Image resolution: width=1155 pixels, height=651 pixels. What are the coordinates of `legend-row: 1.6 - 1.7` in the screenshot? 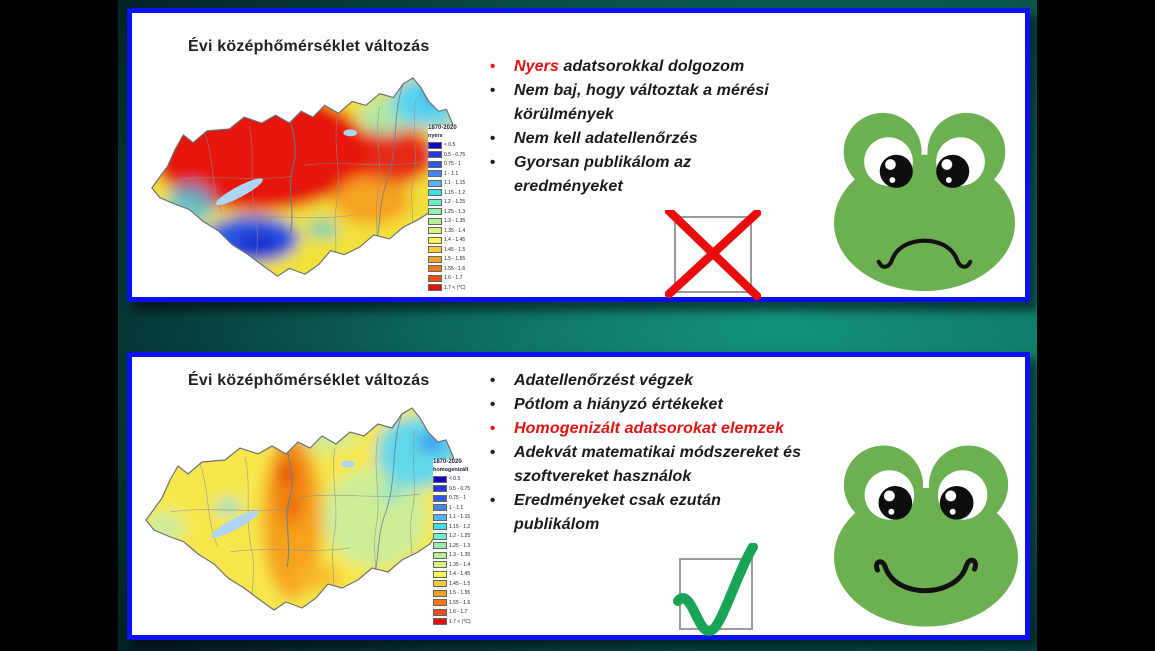 It's located at (463, 612).